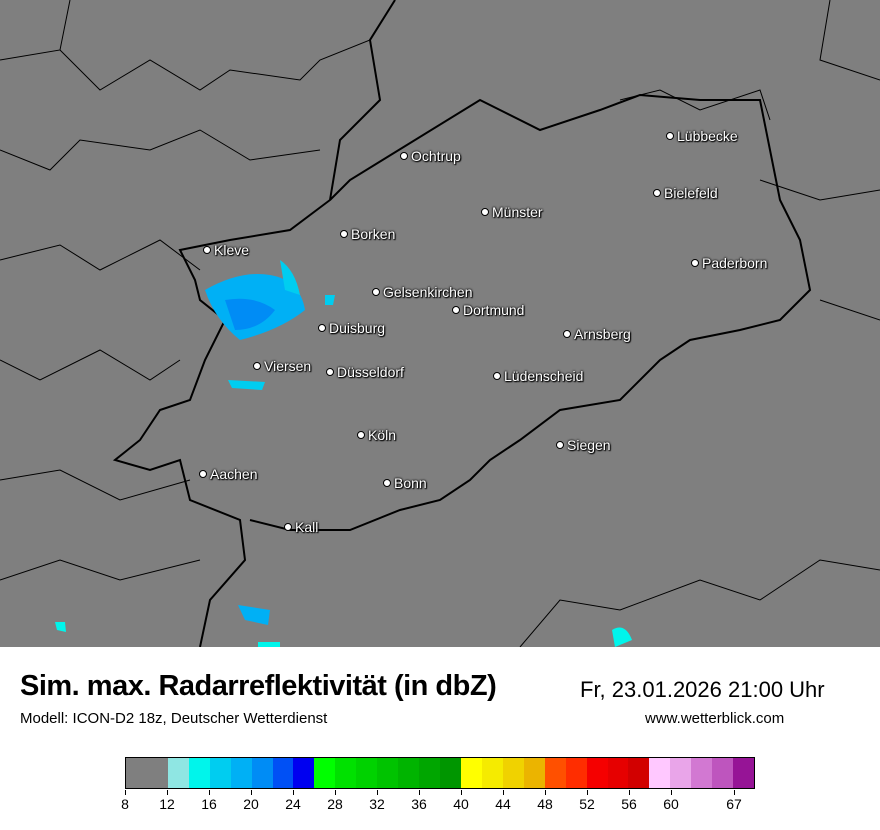 The image size is (880, 830). Describe the element at coordinates (438, 805) in the screenshot. I see `legend-ticks: 8 12 16 20 24 28 32 36 40 44 48 52 56 60 67` at that location.